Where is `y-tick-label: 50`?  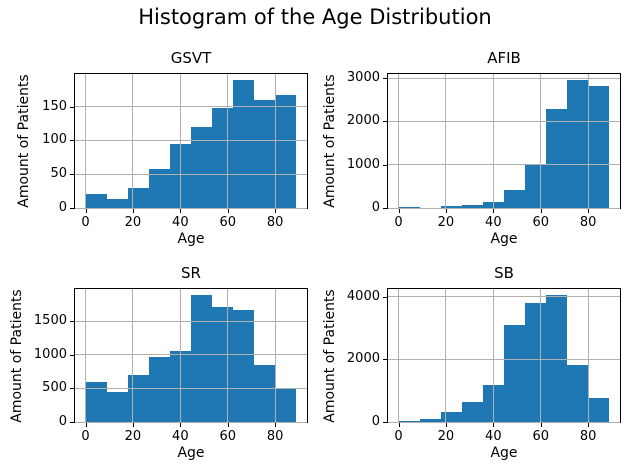
y-tick-label: 50 is located at coordinates (58, 174).